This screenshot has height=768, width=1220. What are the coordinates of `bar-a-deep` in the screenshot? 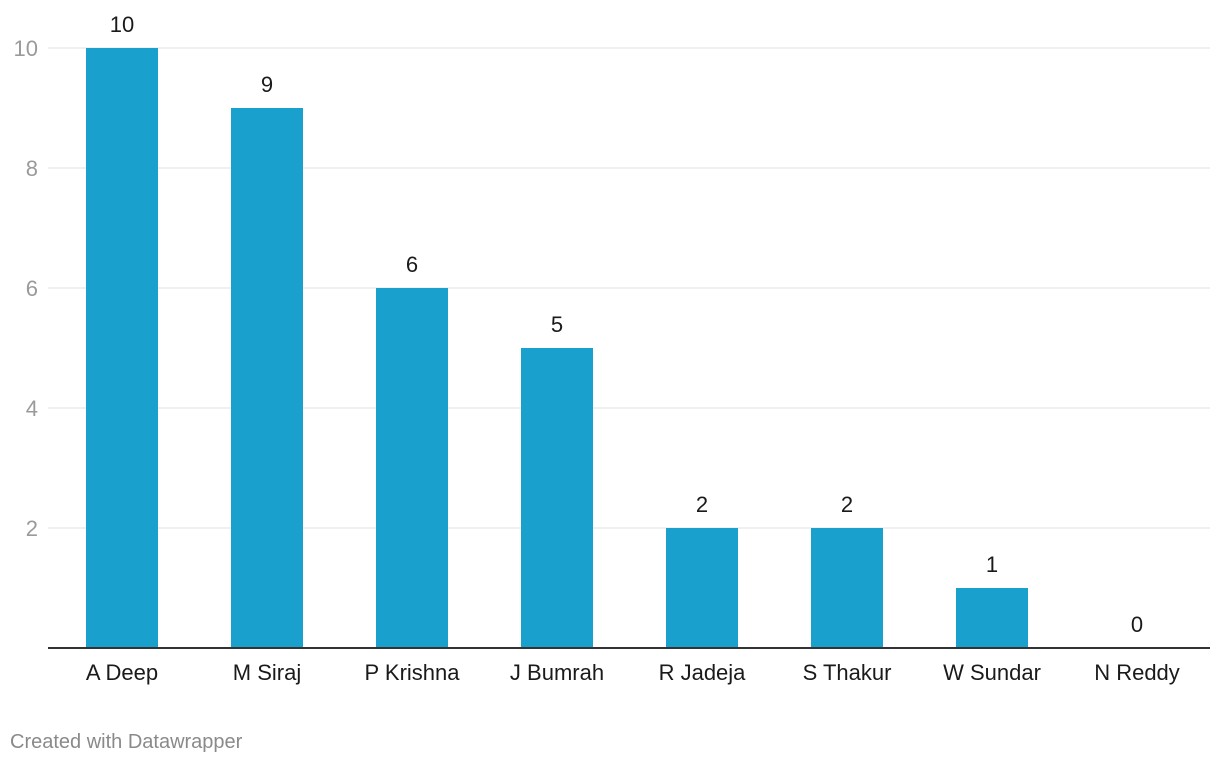 It's located at (122, 348).